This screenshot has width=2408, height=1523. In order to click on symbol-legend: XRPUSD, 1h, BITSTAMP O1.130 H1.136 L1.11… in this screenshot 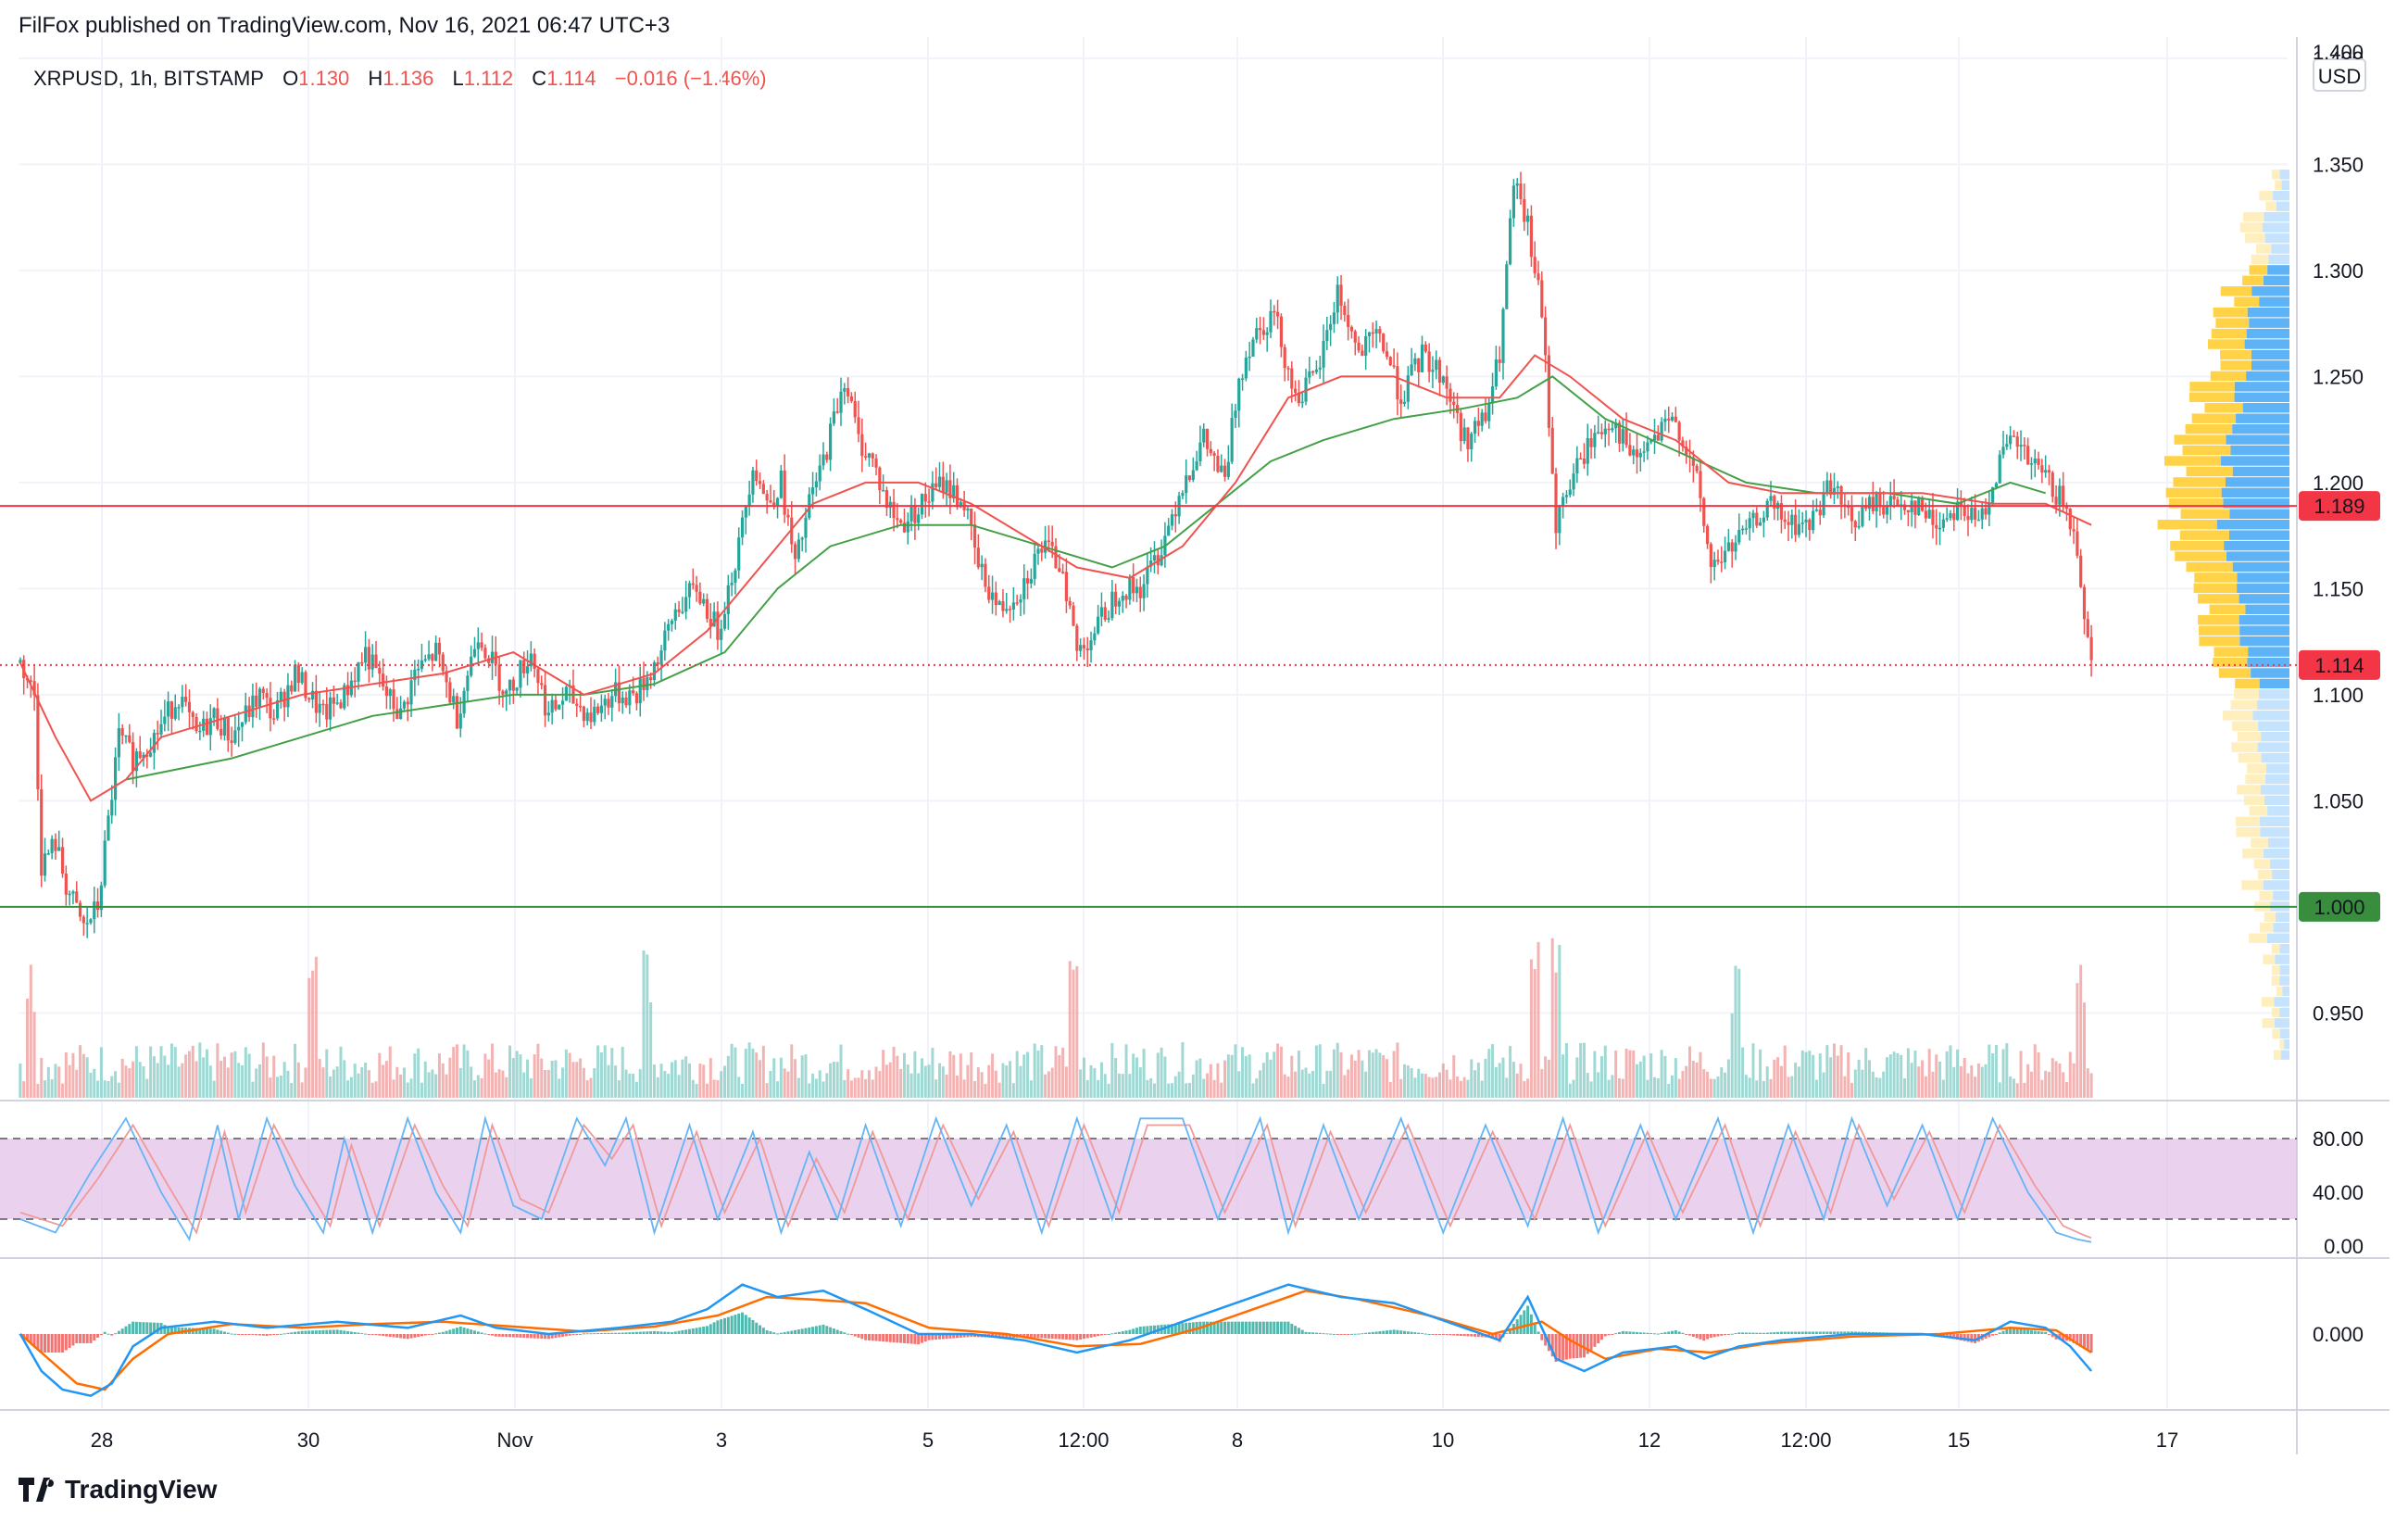, I will do `click(406, 79)`.